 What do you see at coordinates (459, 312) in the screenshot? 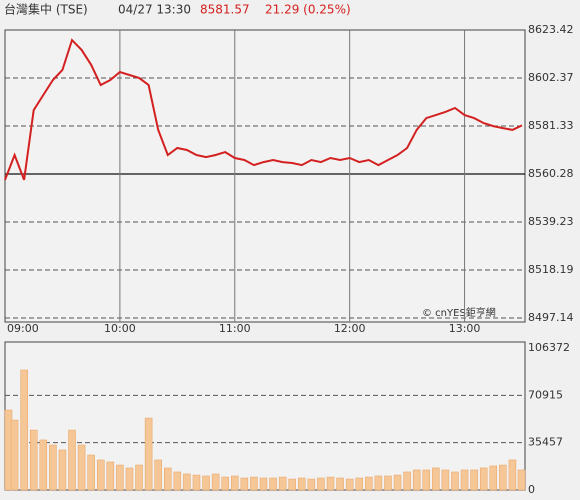
I see `annotation: © cnYES鉅亨網` at bounding box center [459, 312].